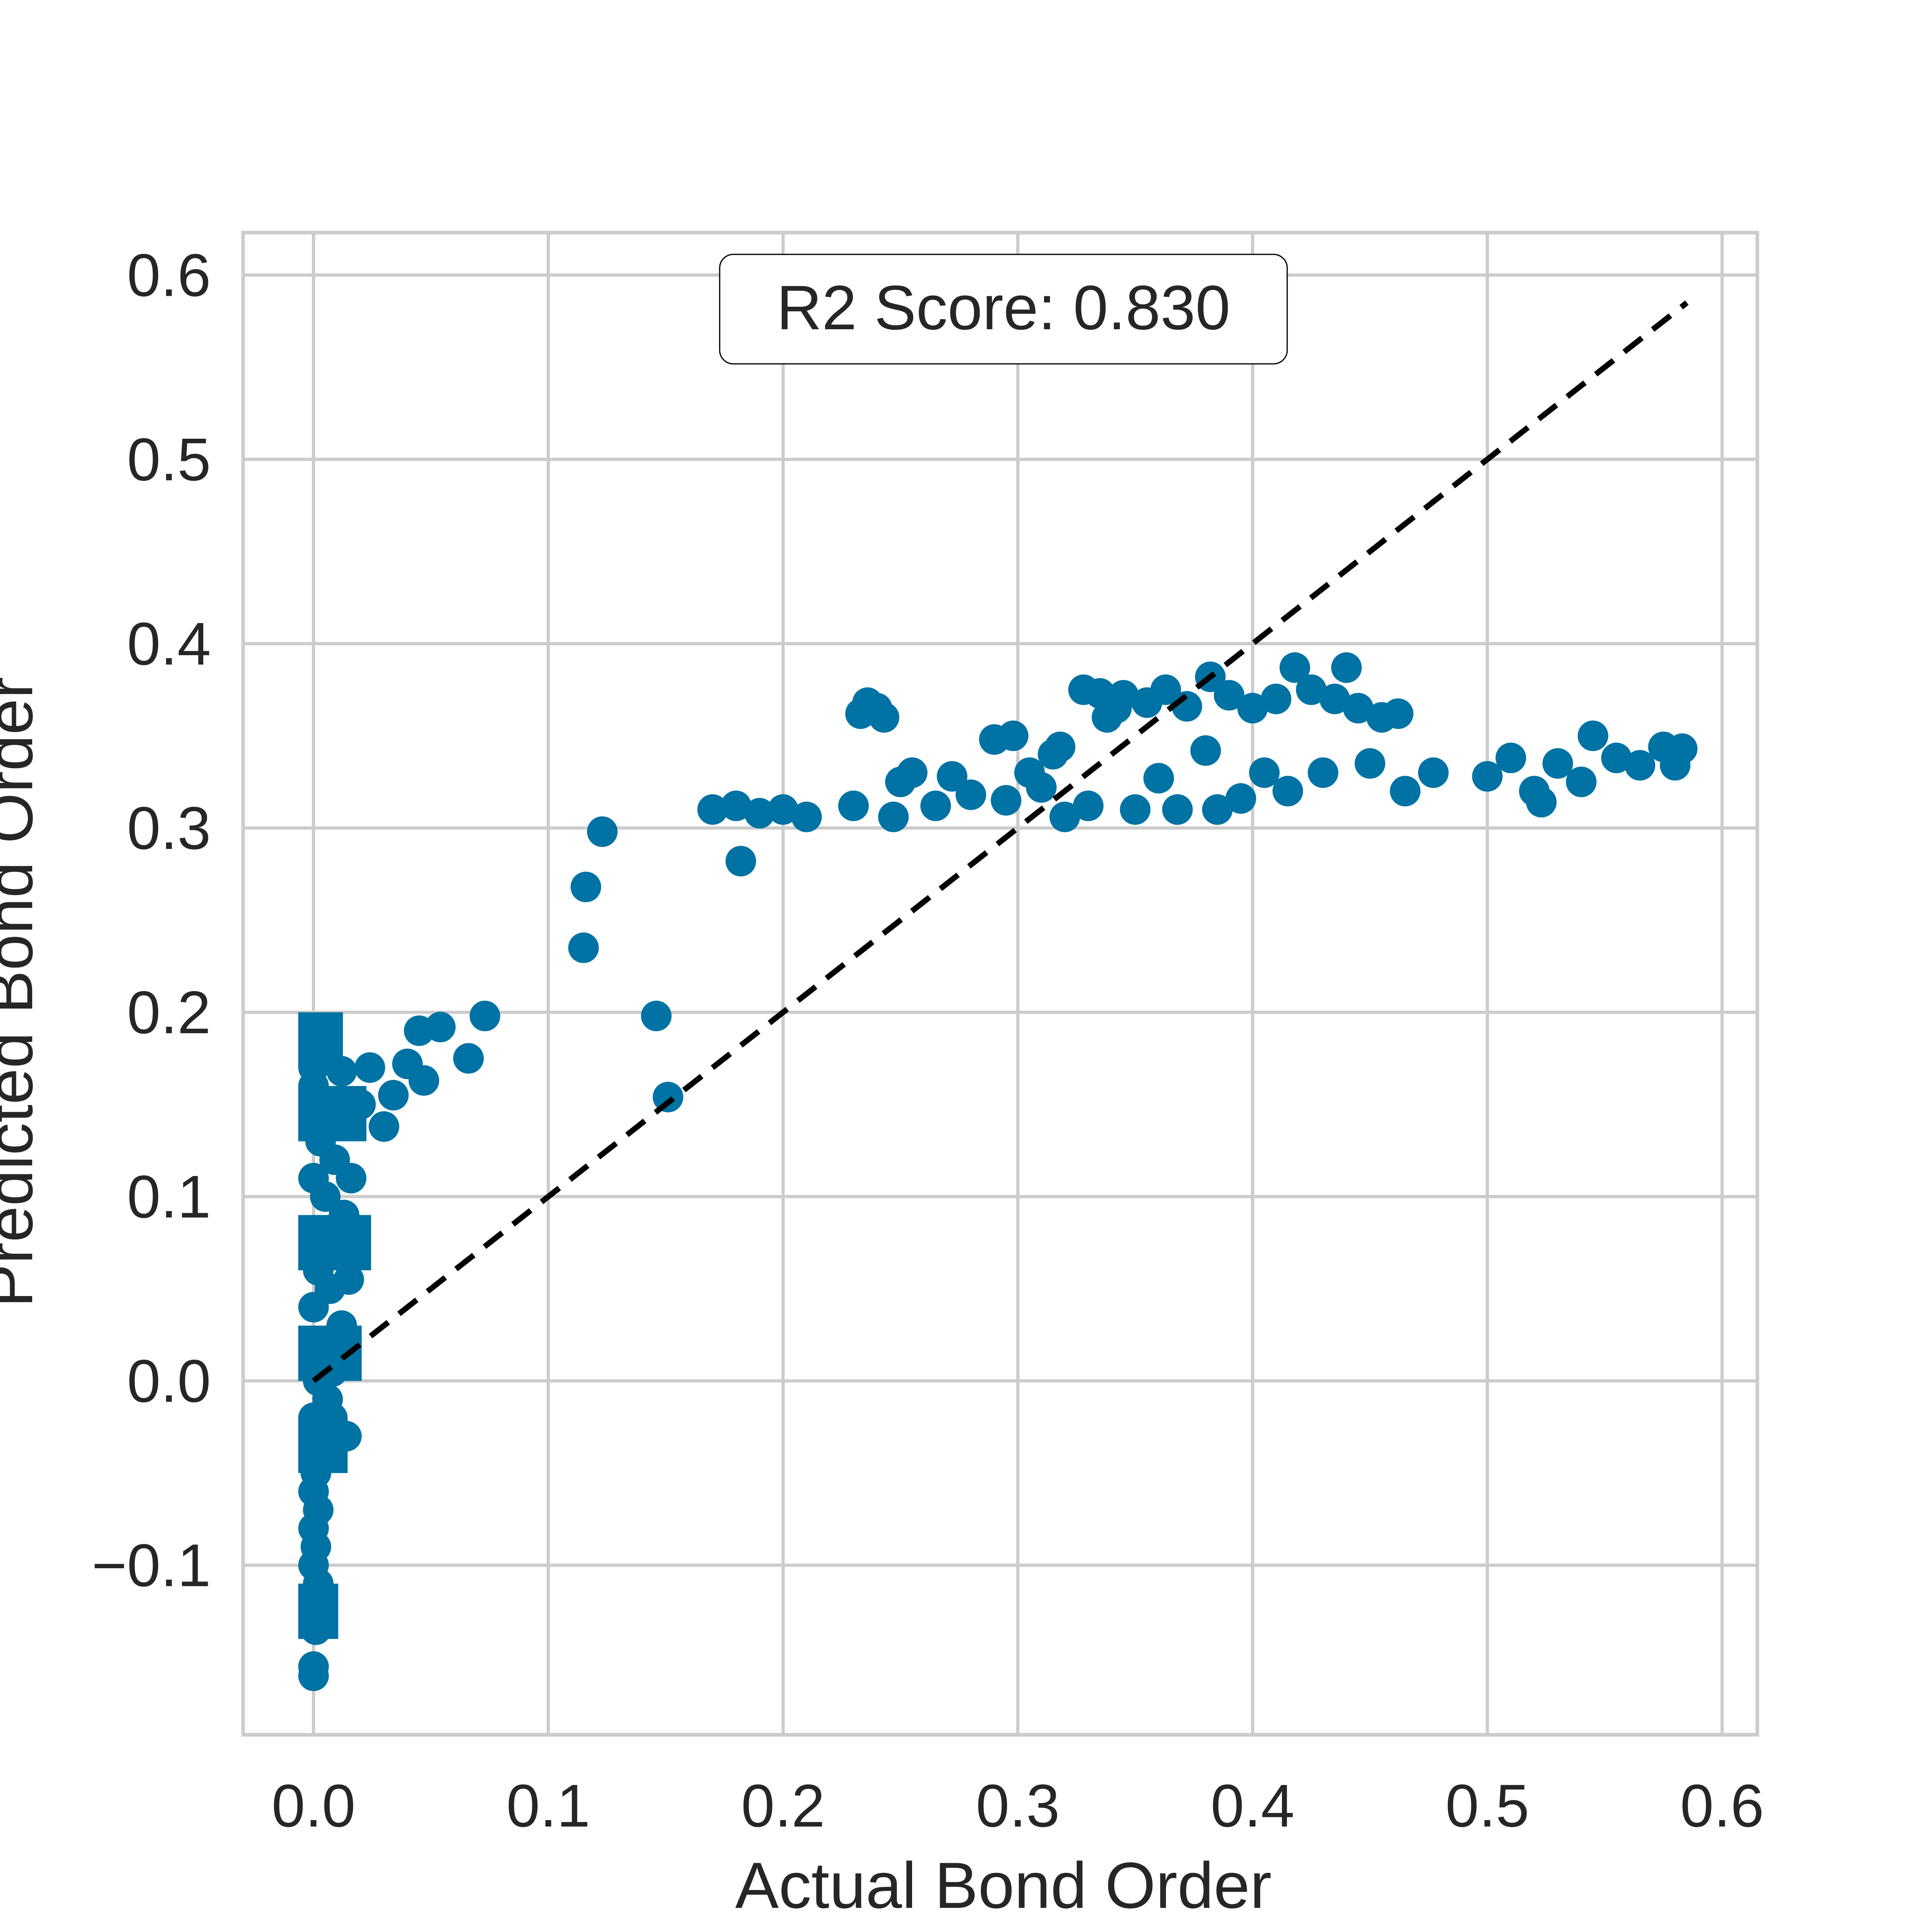 This screenshot has height=1932, width=1932. Describe the element at coordinates (1722, 1805) in the screenshot. I see `x-tick-label: 0.6` at that location.